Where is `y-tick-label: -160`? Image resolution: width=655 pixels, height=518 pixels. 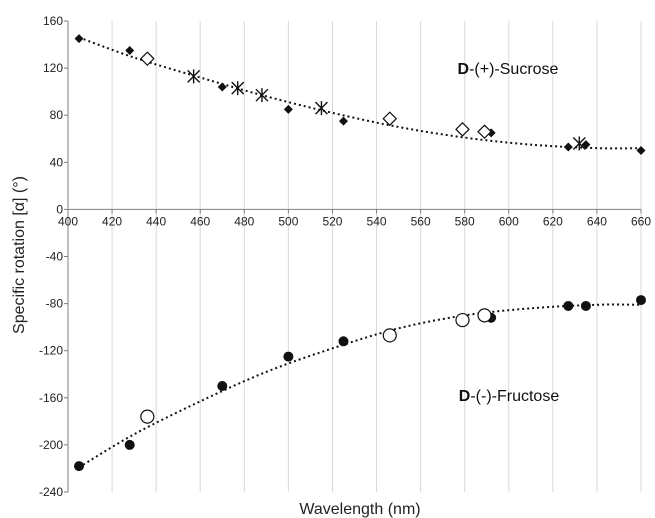
y-tick-label: -160 is located at coordinates (51, 398).